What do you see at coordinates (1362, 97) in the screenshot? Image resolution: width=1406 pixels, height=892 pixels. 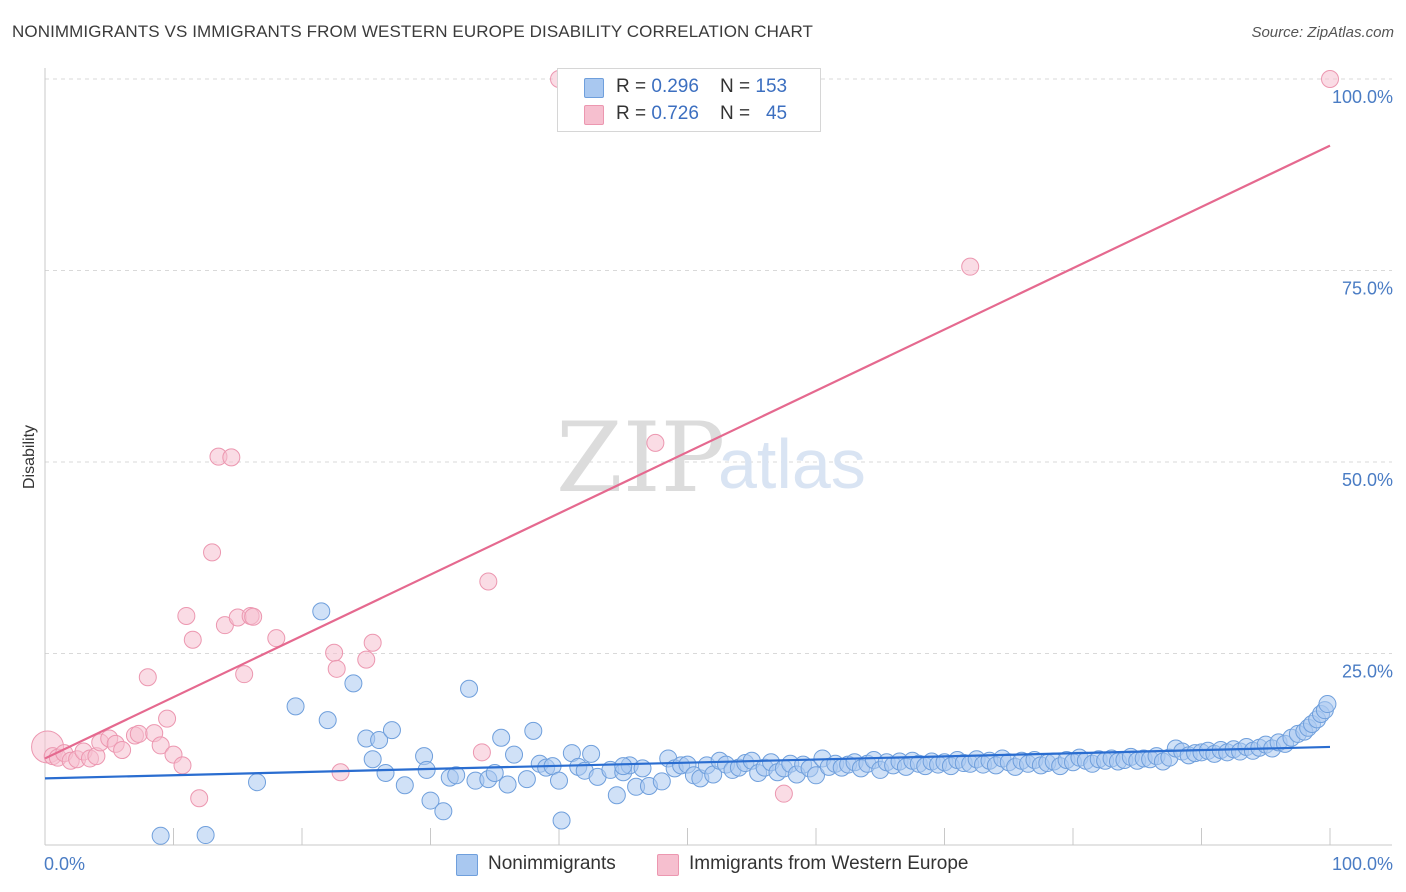 I see `y-tick-label: 100.0%` at bounding box center [1362, 97].